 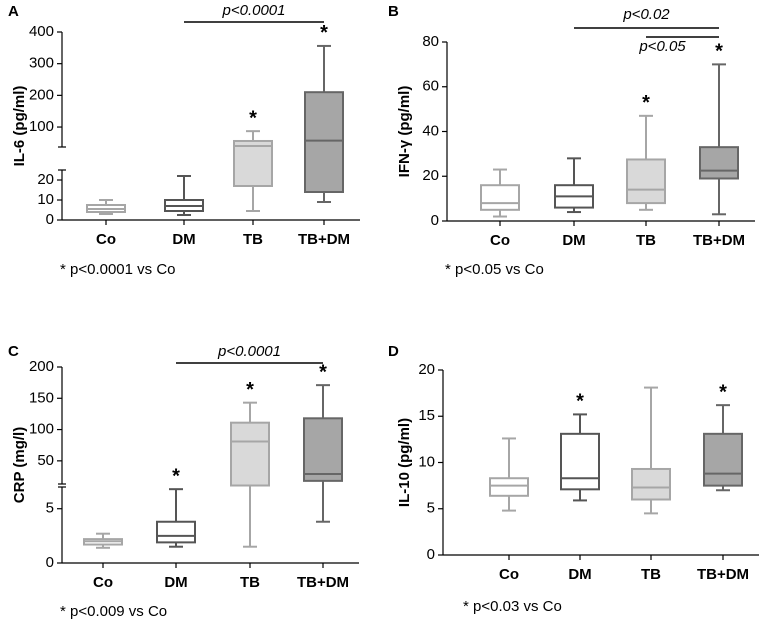 What do you see at coordinates (404, 462) in the screenshot?
I see `y-axis-label: IL-10 (pg/ml)` at bounding box center [404, 462].